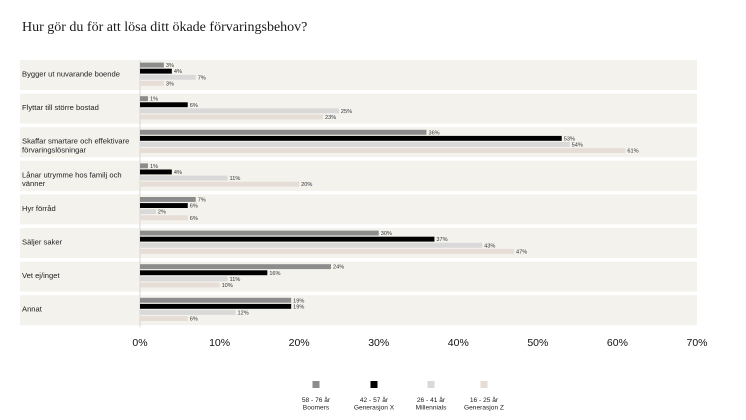 The width and height of the screenshot is (746, 420). I want to click on bar-value-label: 16%, so click(274, 274).